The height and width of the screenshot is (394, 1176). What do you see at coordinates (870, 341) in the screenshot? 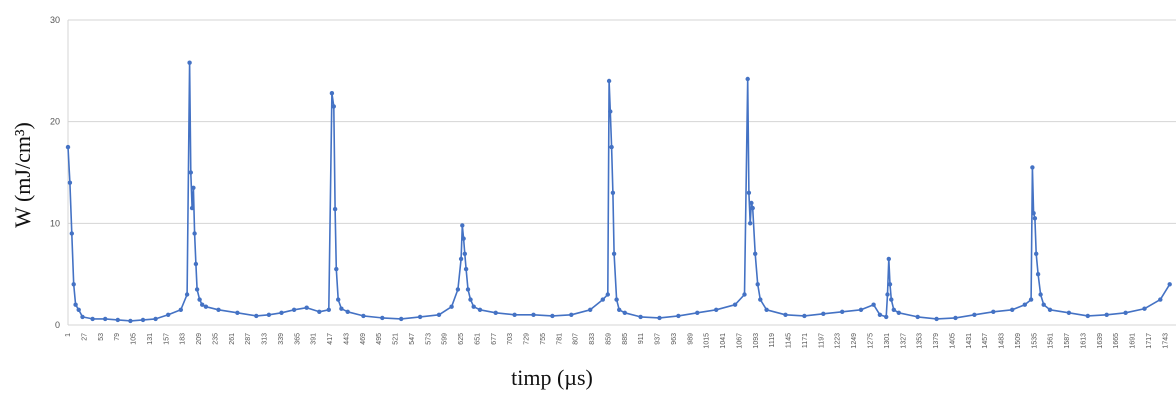
I see `x-tick-label: 1275` at bounding box center [870, 341].